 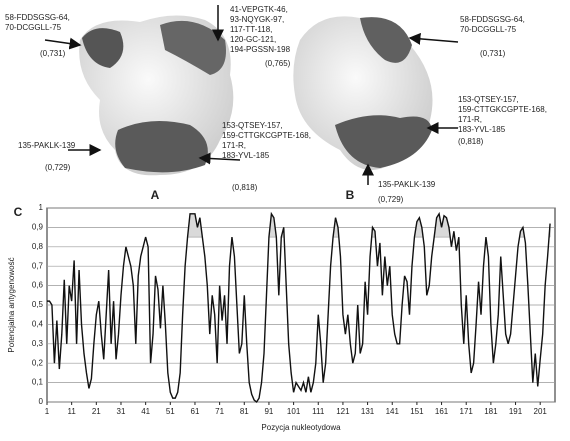 What do you see at coordinates (47, 411) in the screenshot?
I see `x-tick-label: 1` at bounding box center [47, 411].